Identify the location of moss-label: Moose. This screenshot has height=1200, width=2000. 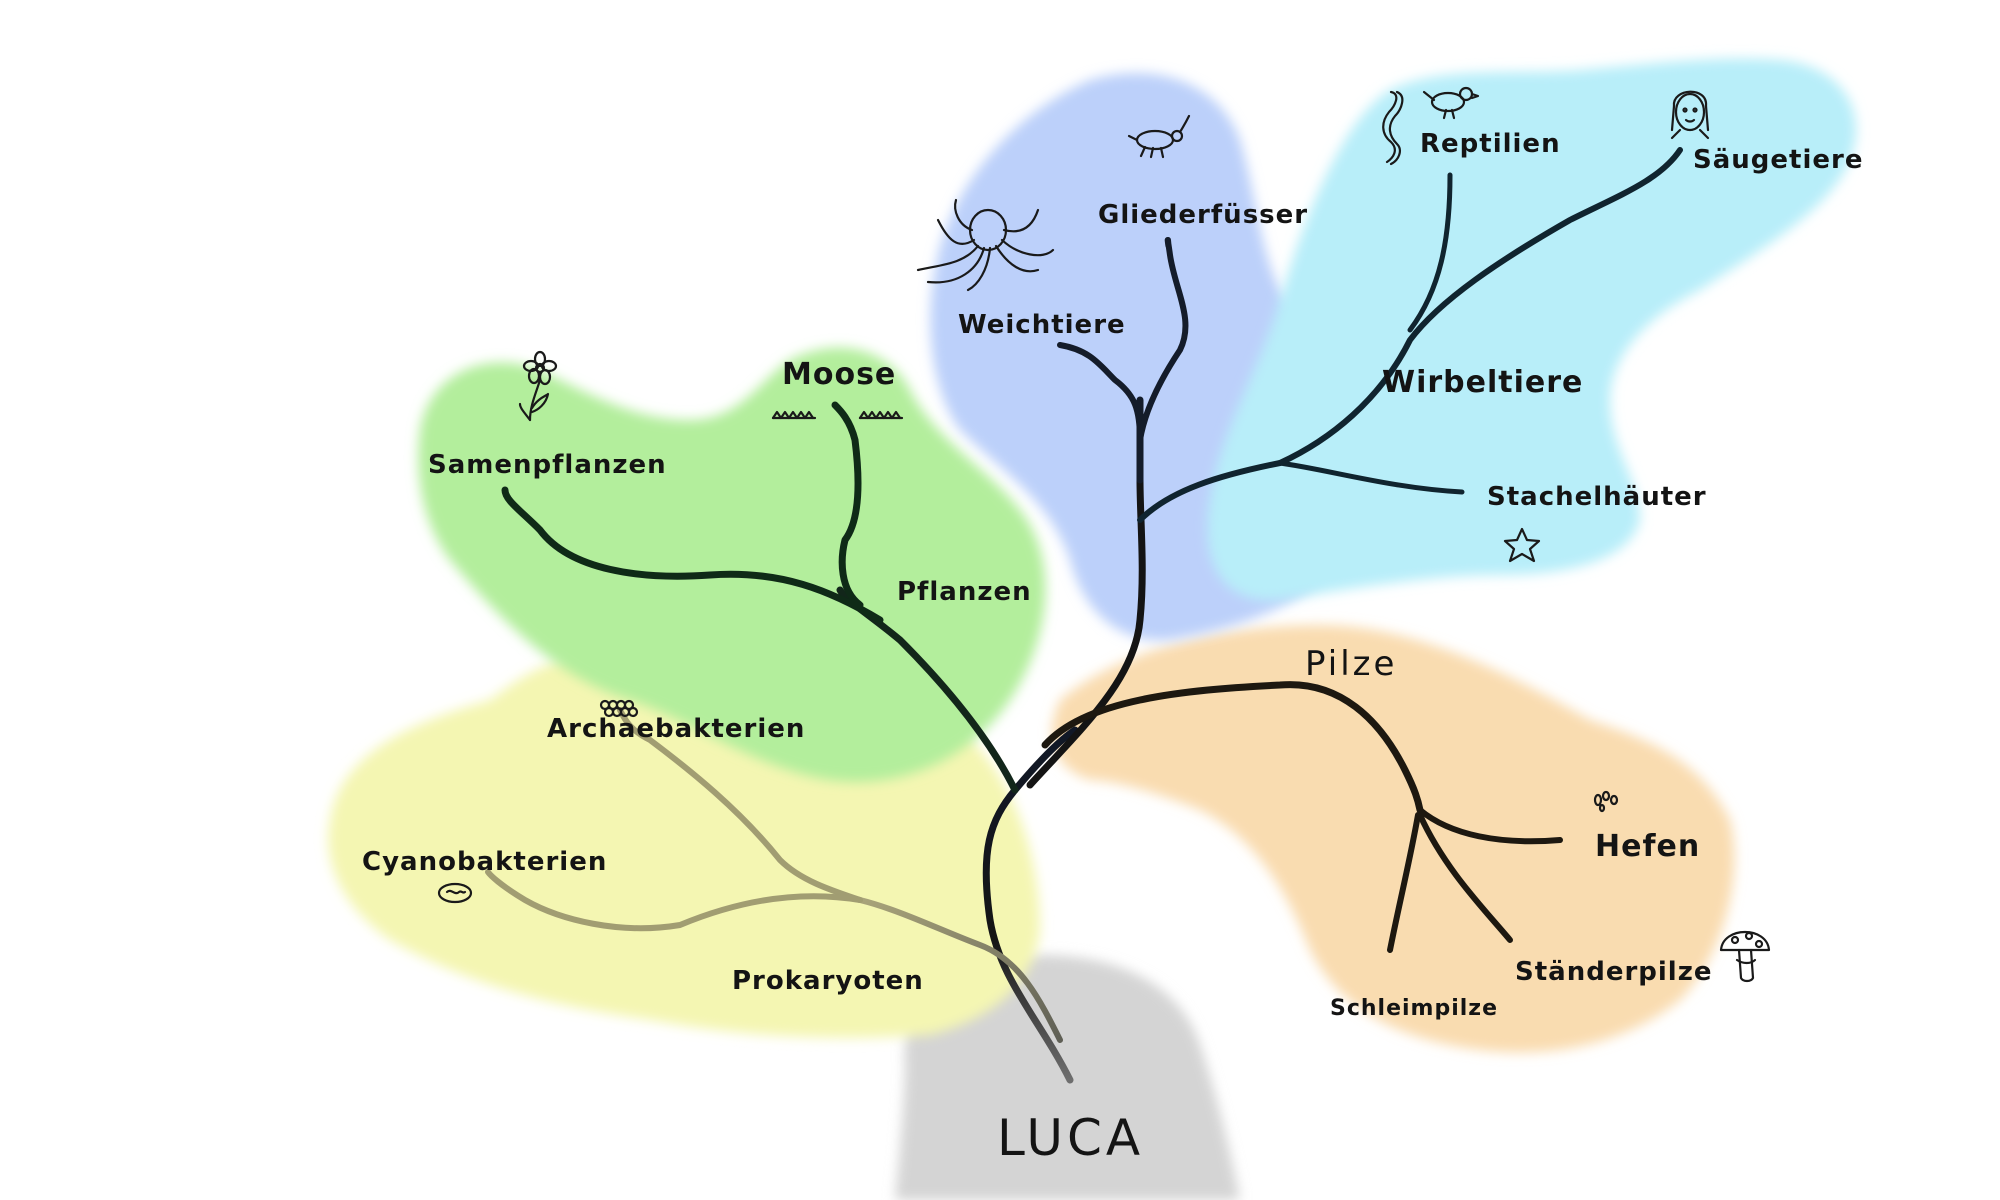
(839, 374).